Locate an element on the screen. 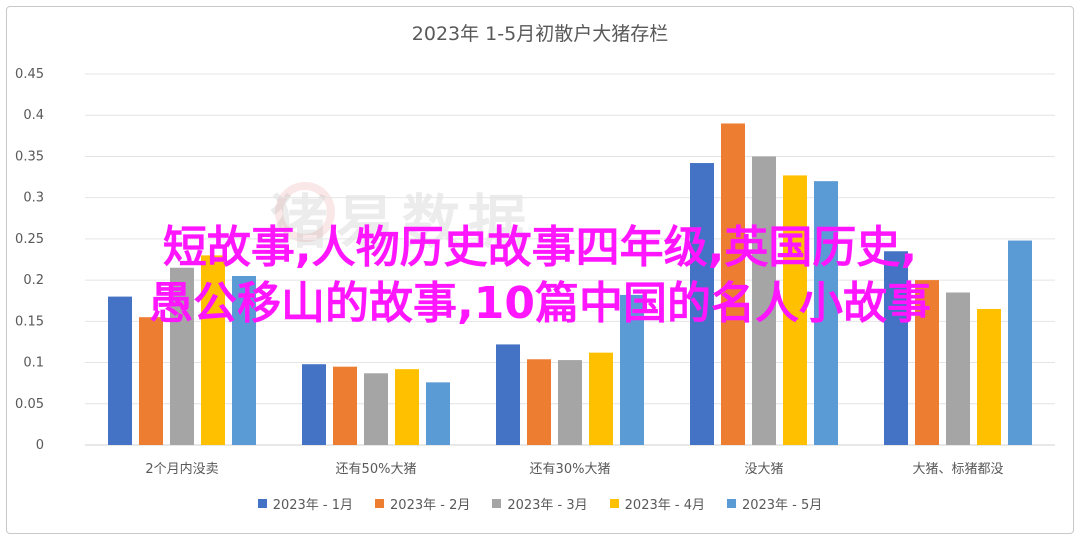 Image resolution: width=1080 pixels, height=540 pixels. legend-item: 2023年 - 4月 is located at coordinates (657, 503).